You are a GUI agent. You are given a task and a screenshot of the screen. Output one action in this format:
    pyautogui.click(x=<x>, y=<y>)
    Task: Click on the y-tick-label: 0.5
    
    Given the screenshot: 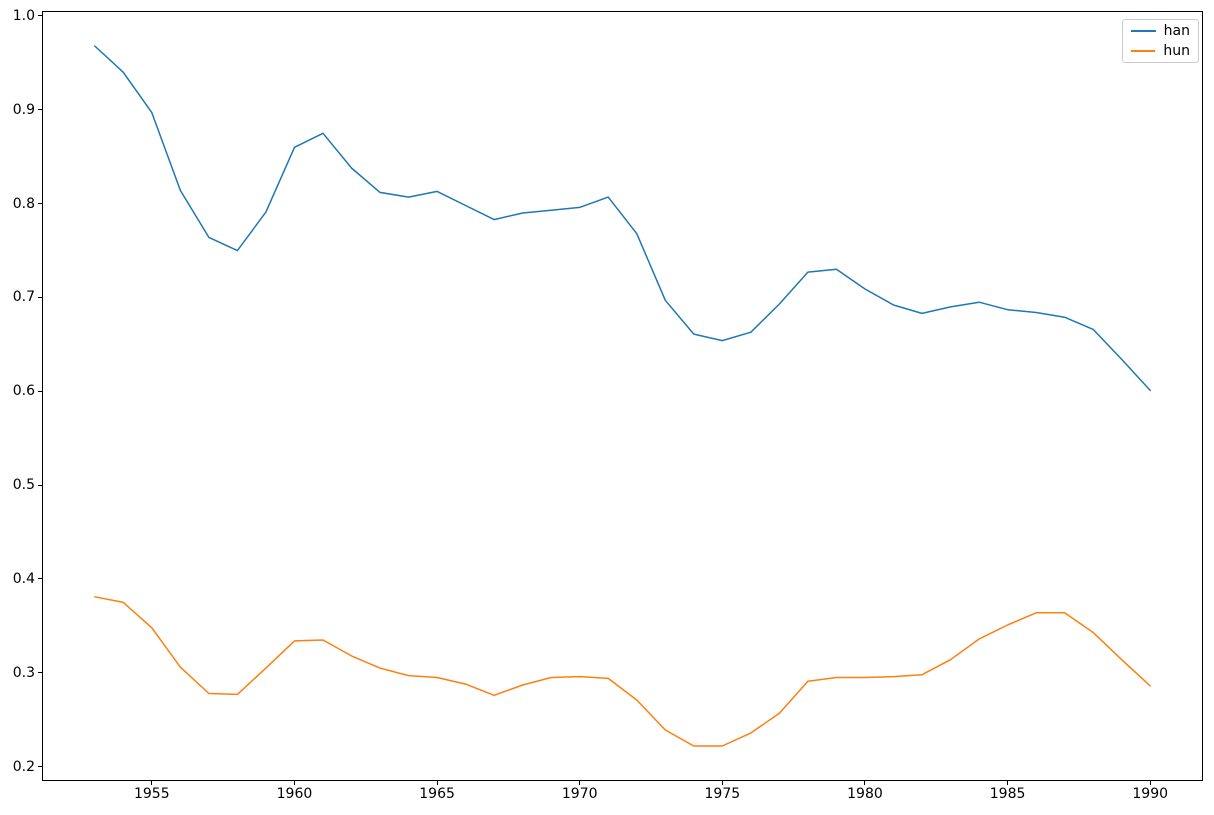 What is the action you would take?
    pyautogui.click(x=23, y=485)
    